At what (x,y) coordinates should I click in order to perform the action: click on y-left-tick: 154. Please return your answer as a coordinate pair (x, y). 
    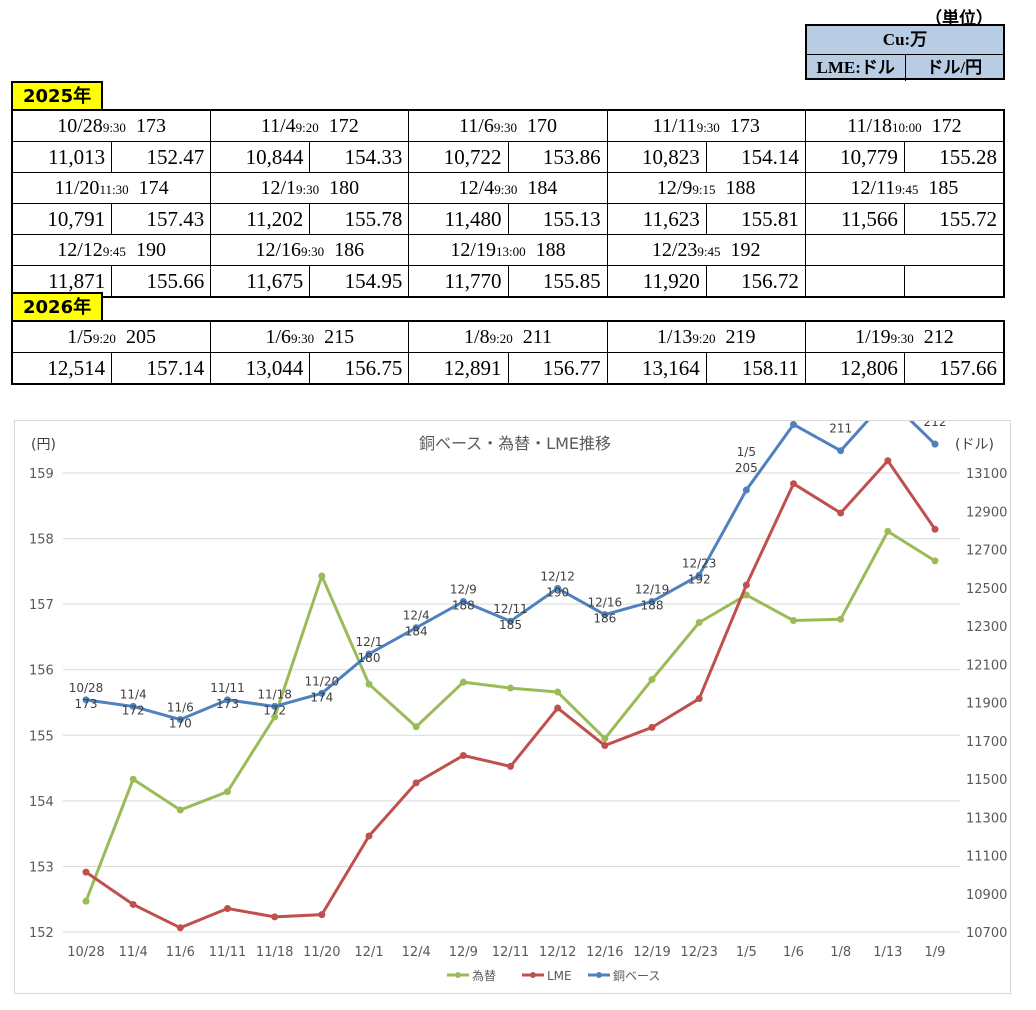
    Looking at the image, I should click on (41, 802).